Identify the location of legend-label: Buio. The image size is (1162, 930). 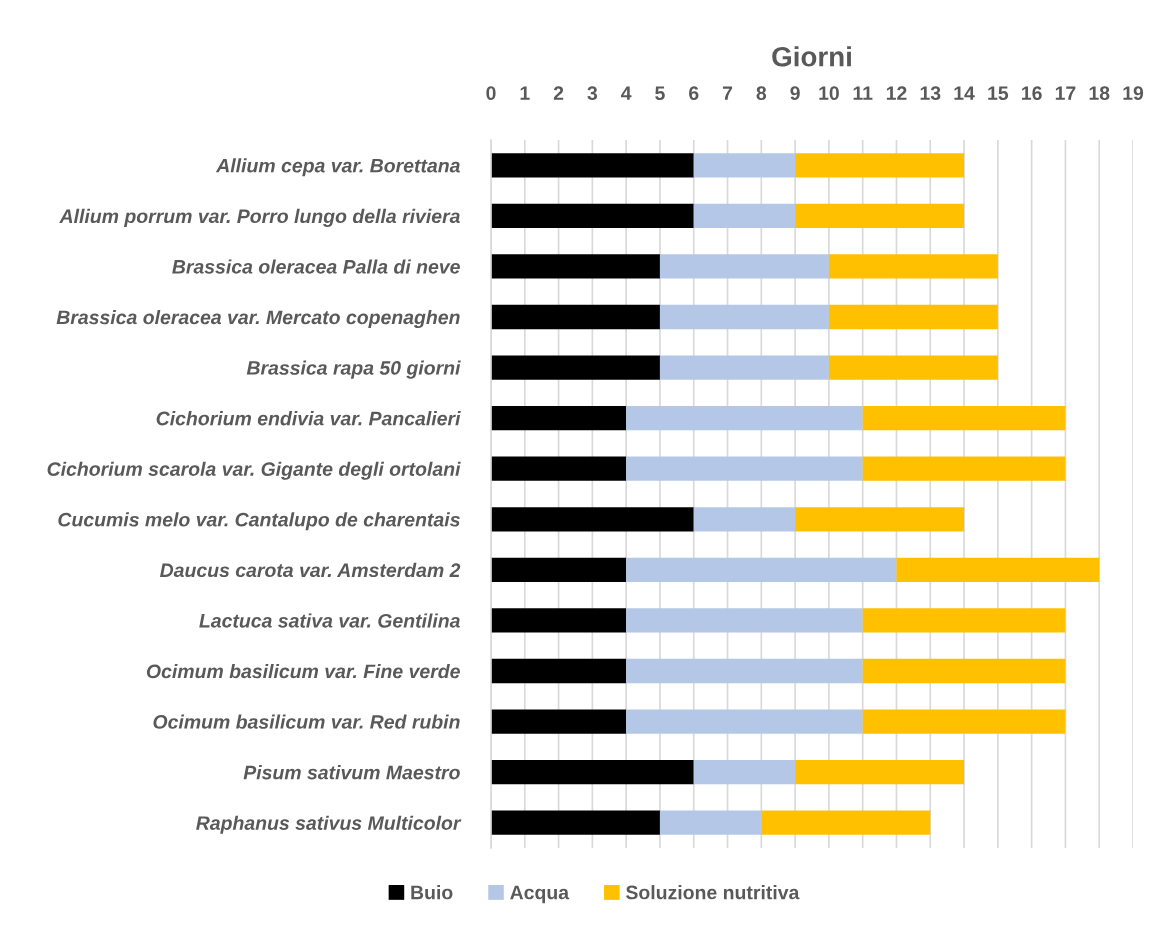
(432, 892).